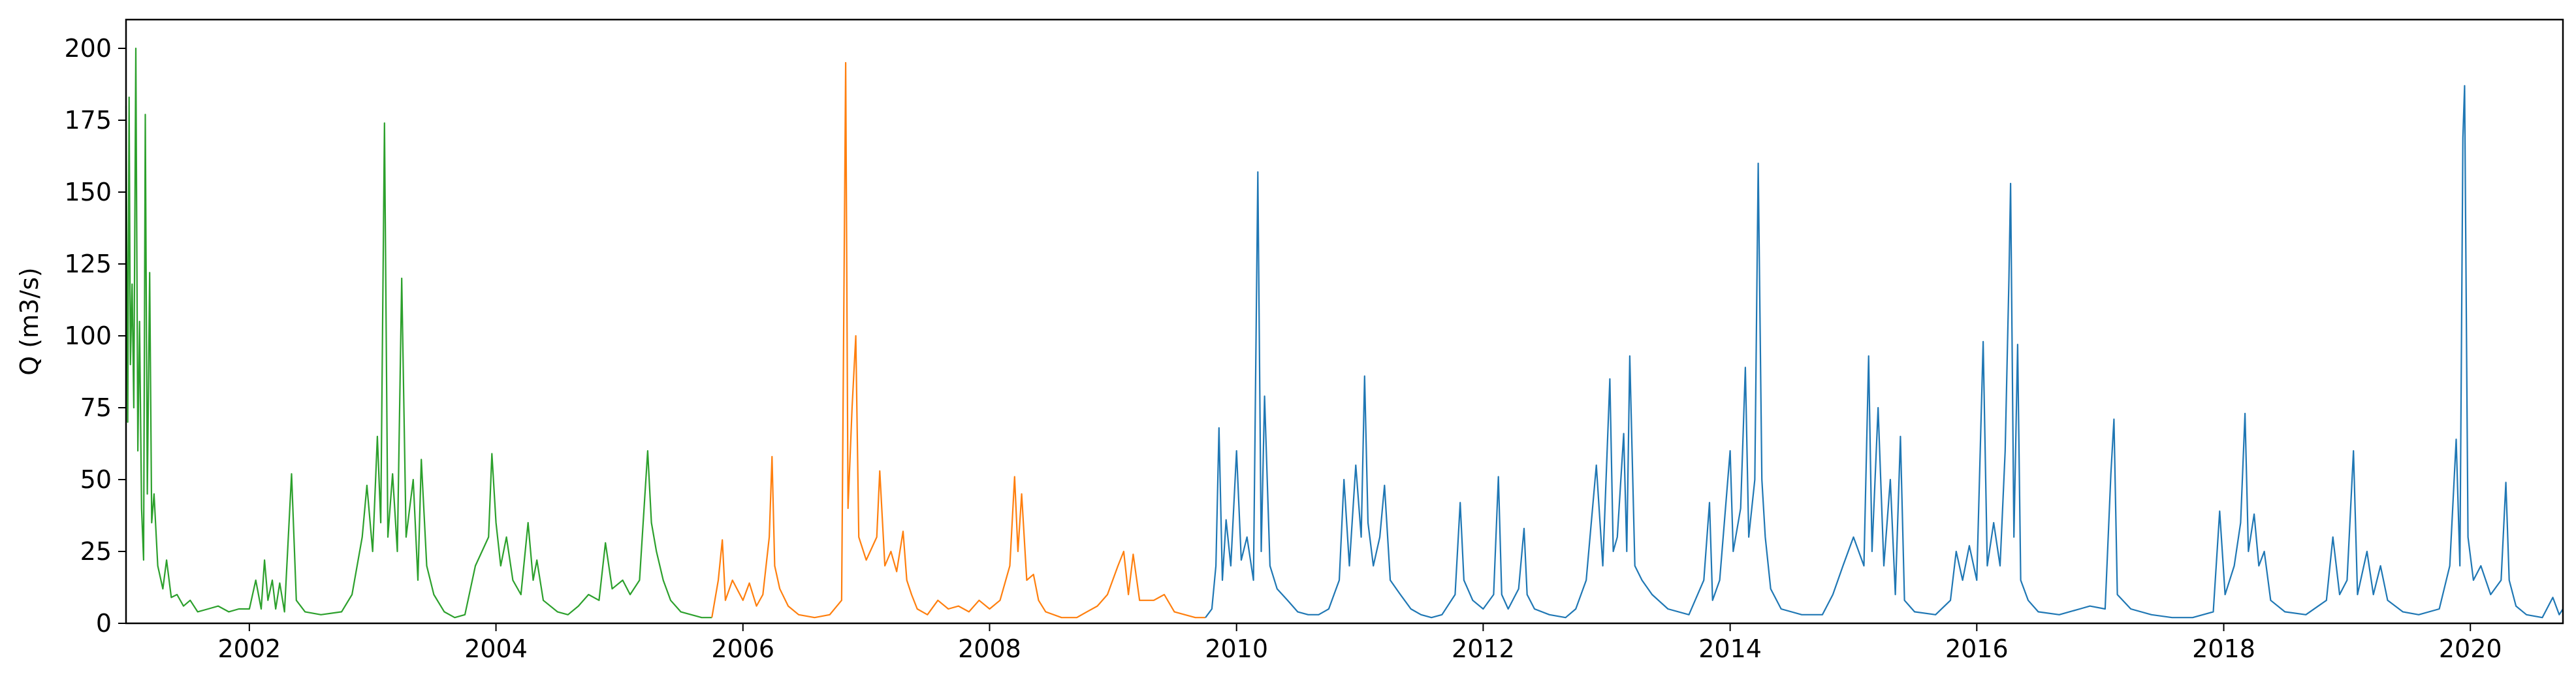 The height and width of the screenshot is (688, 2576). I want to click on y-tick-label: 125, so click(88, 264).